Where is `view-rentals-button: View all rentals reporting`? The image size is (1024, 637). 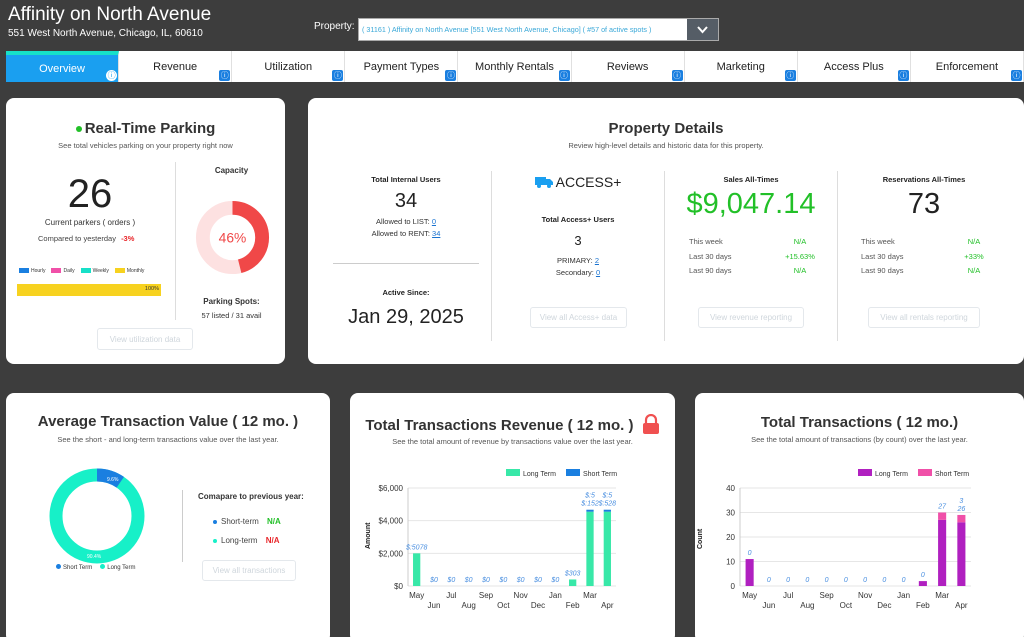
view-rentals-button: View all rentals reporting is located at coordinates (924, 317).